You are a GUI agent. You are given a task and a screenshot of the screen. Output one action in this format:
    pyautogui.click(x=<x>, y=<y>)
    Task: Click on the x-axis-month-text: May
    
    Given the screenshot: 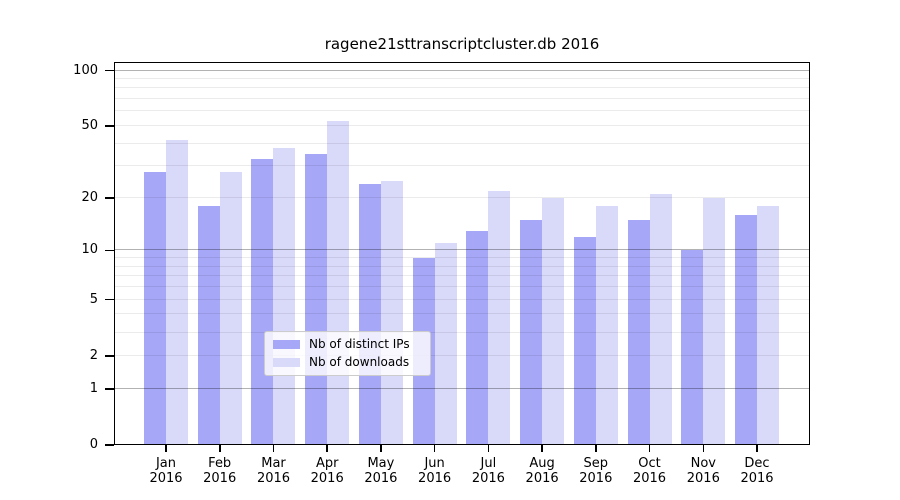 What is the action you would take?
    pyautogui.click(x=381, y=463)
    